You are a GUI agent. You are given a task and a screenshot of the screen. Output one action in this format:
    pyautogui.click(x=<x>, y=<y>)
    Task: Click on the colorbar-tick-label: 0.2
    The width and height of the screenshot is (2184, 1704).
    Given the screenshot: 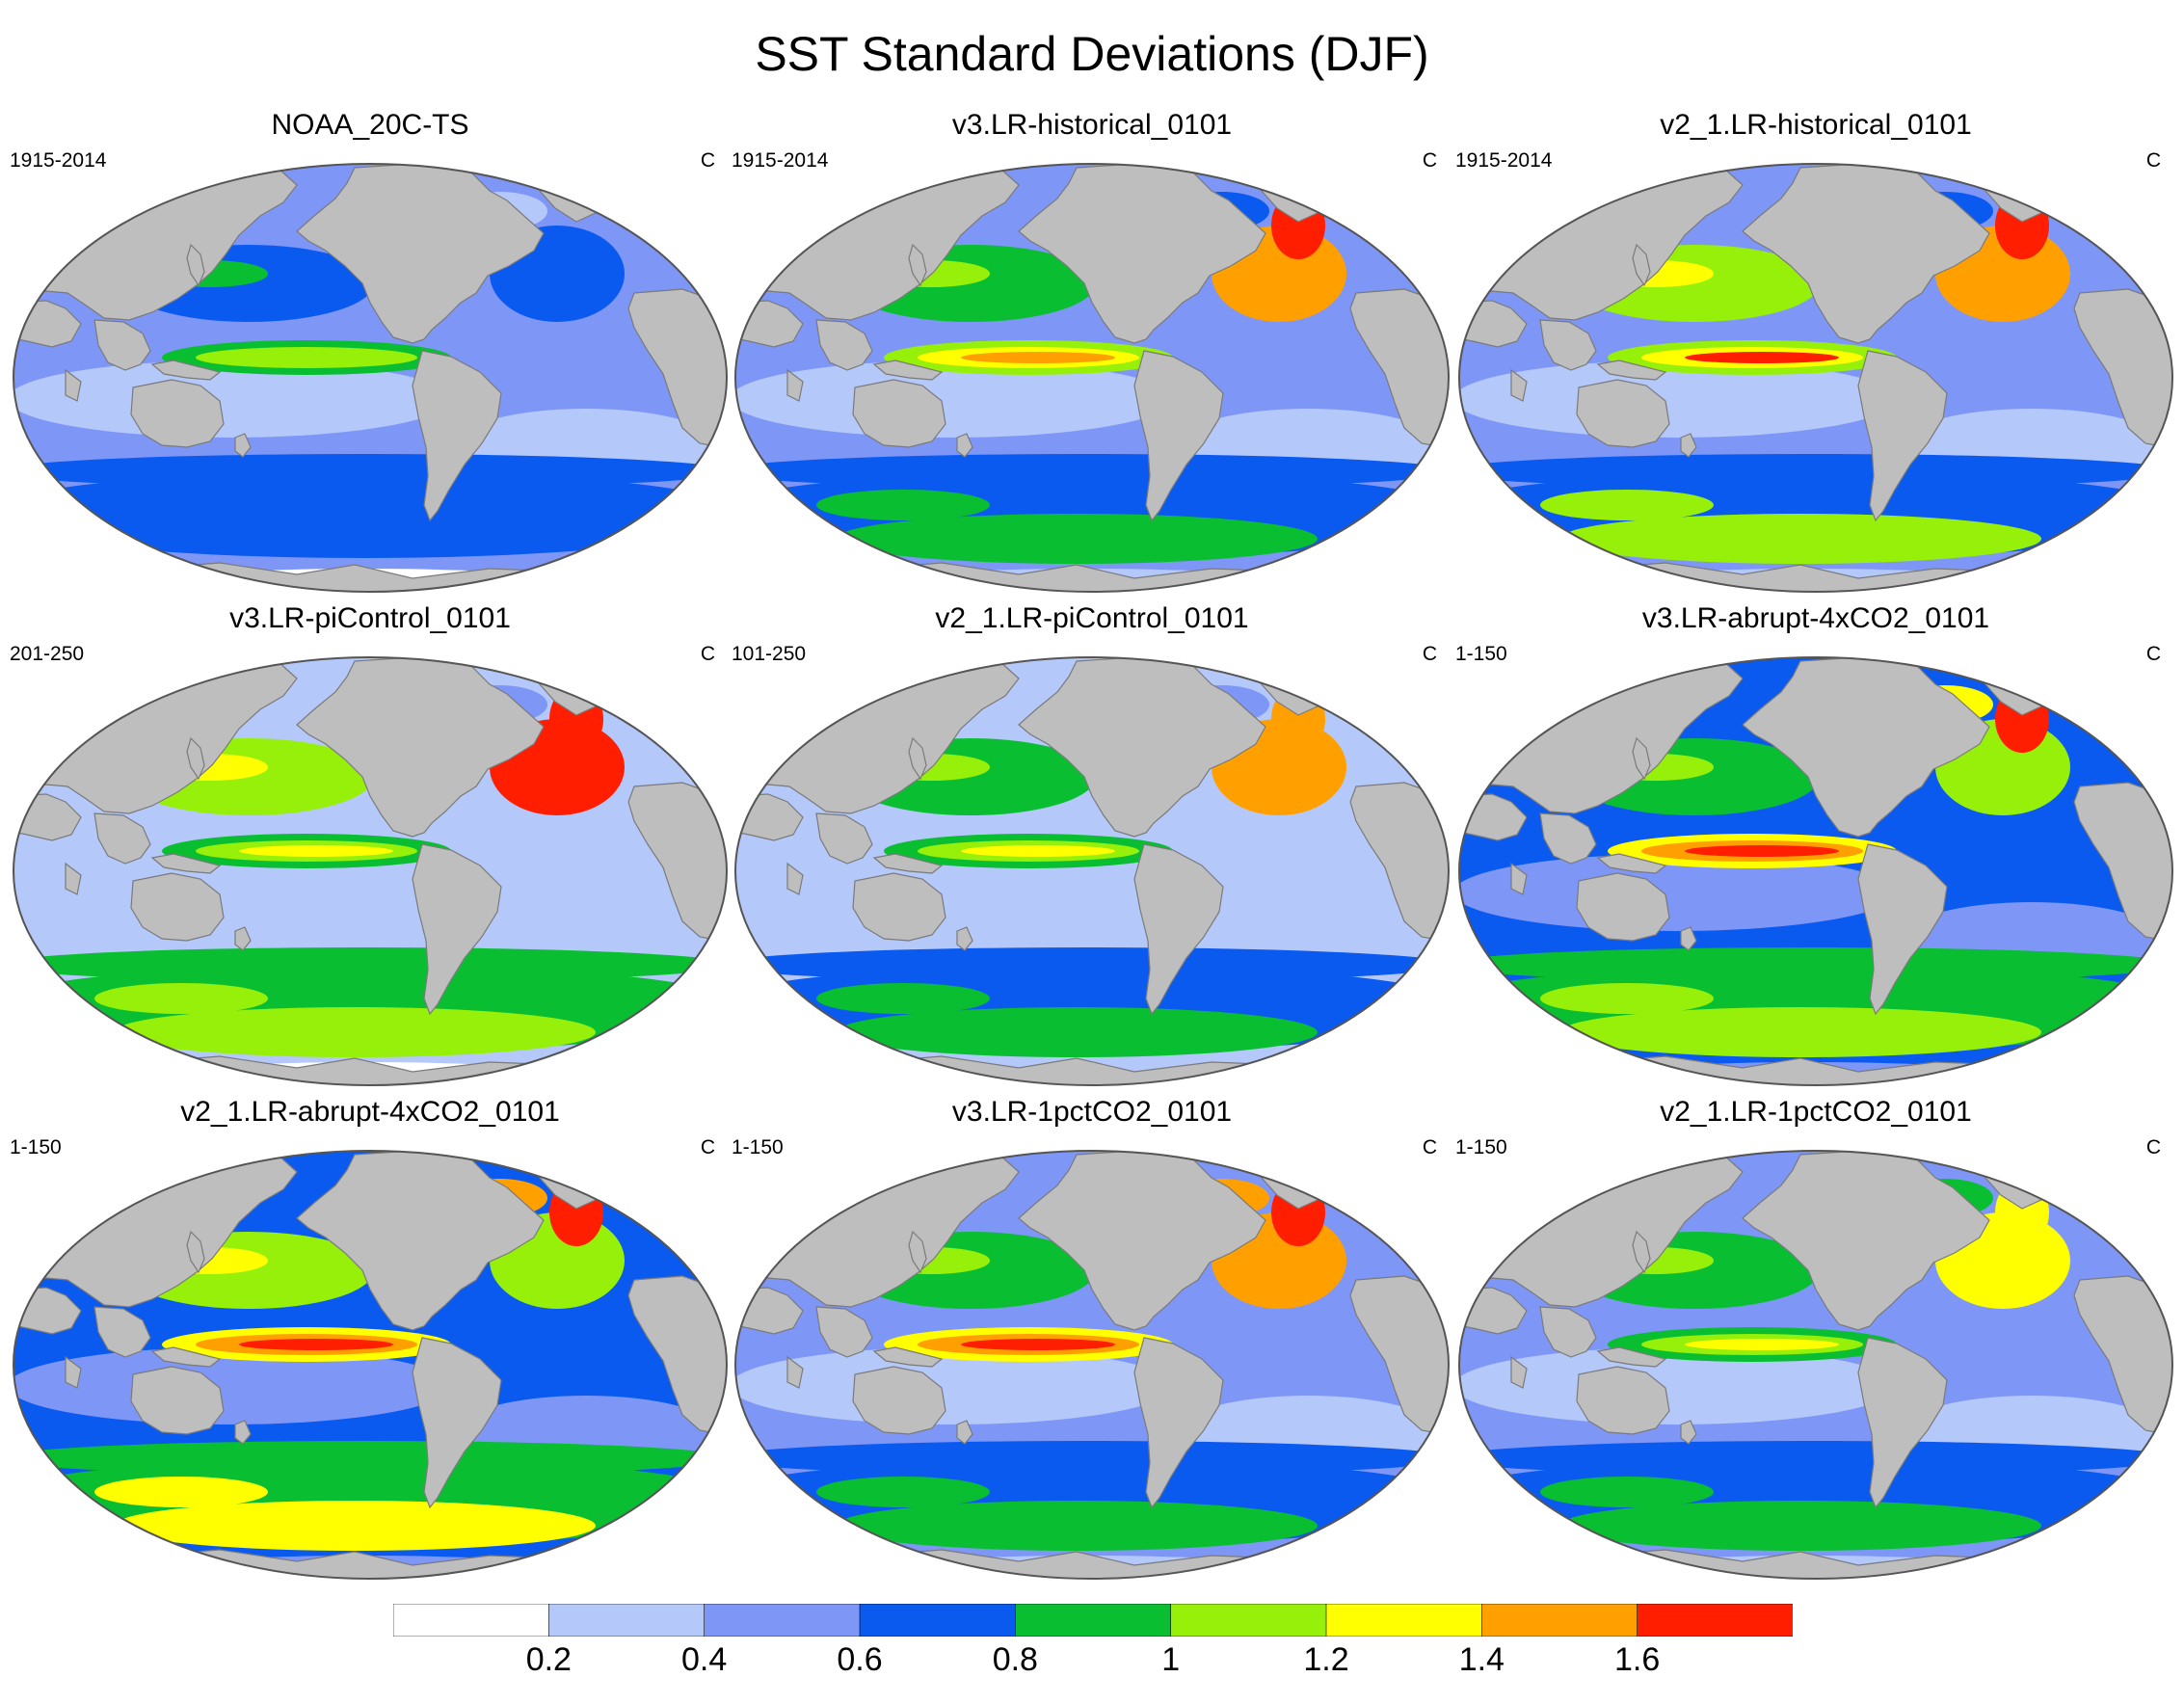 What is the action you would take?
    pyautogui.click(x=548, y=1660)
    